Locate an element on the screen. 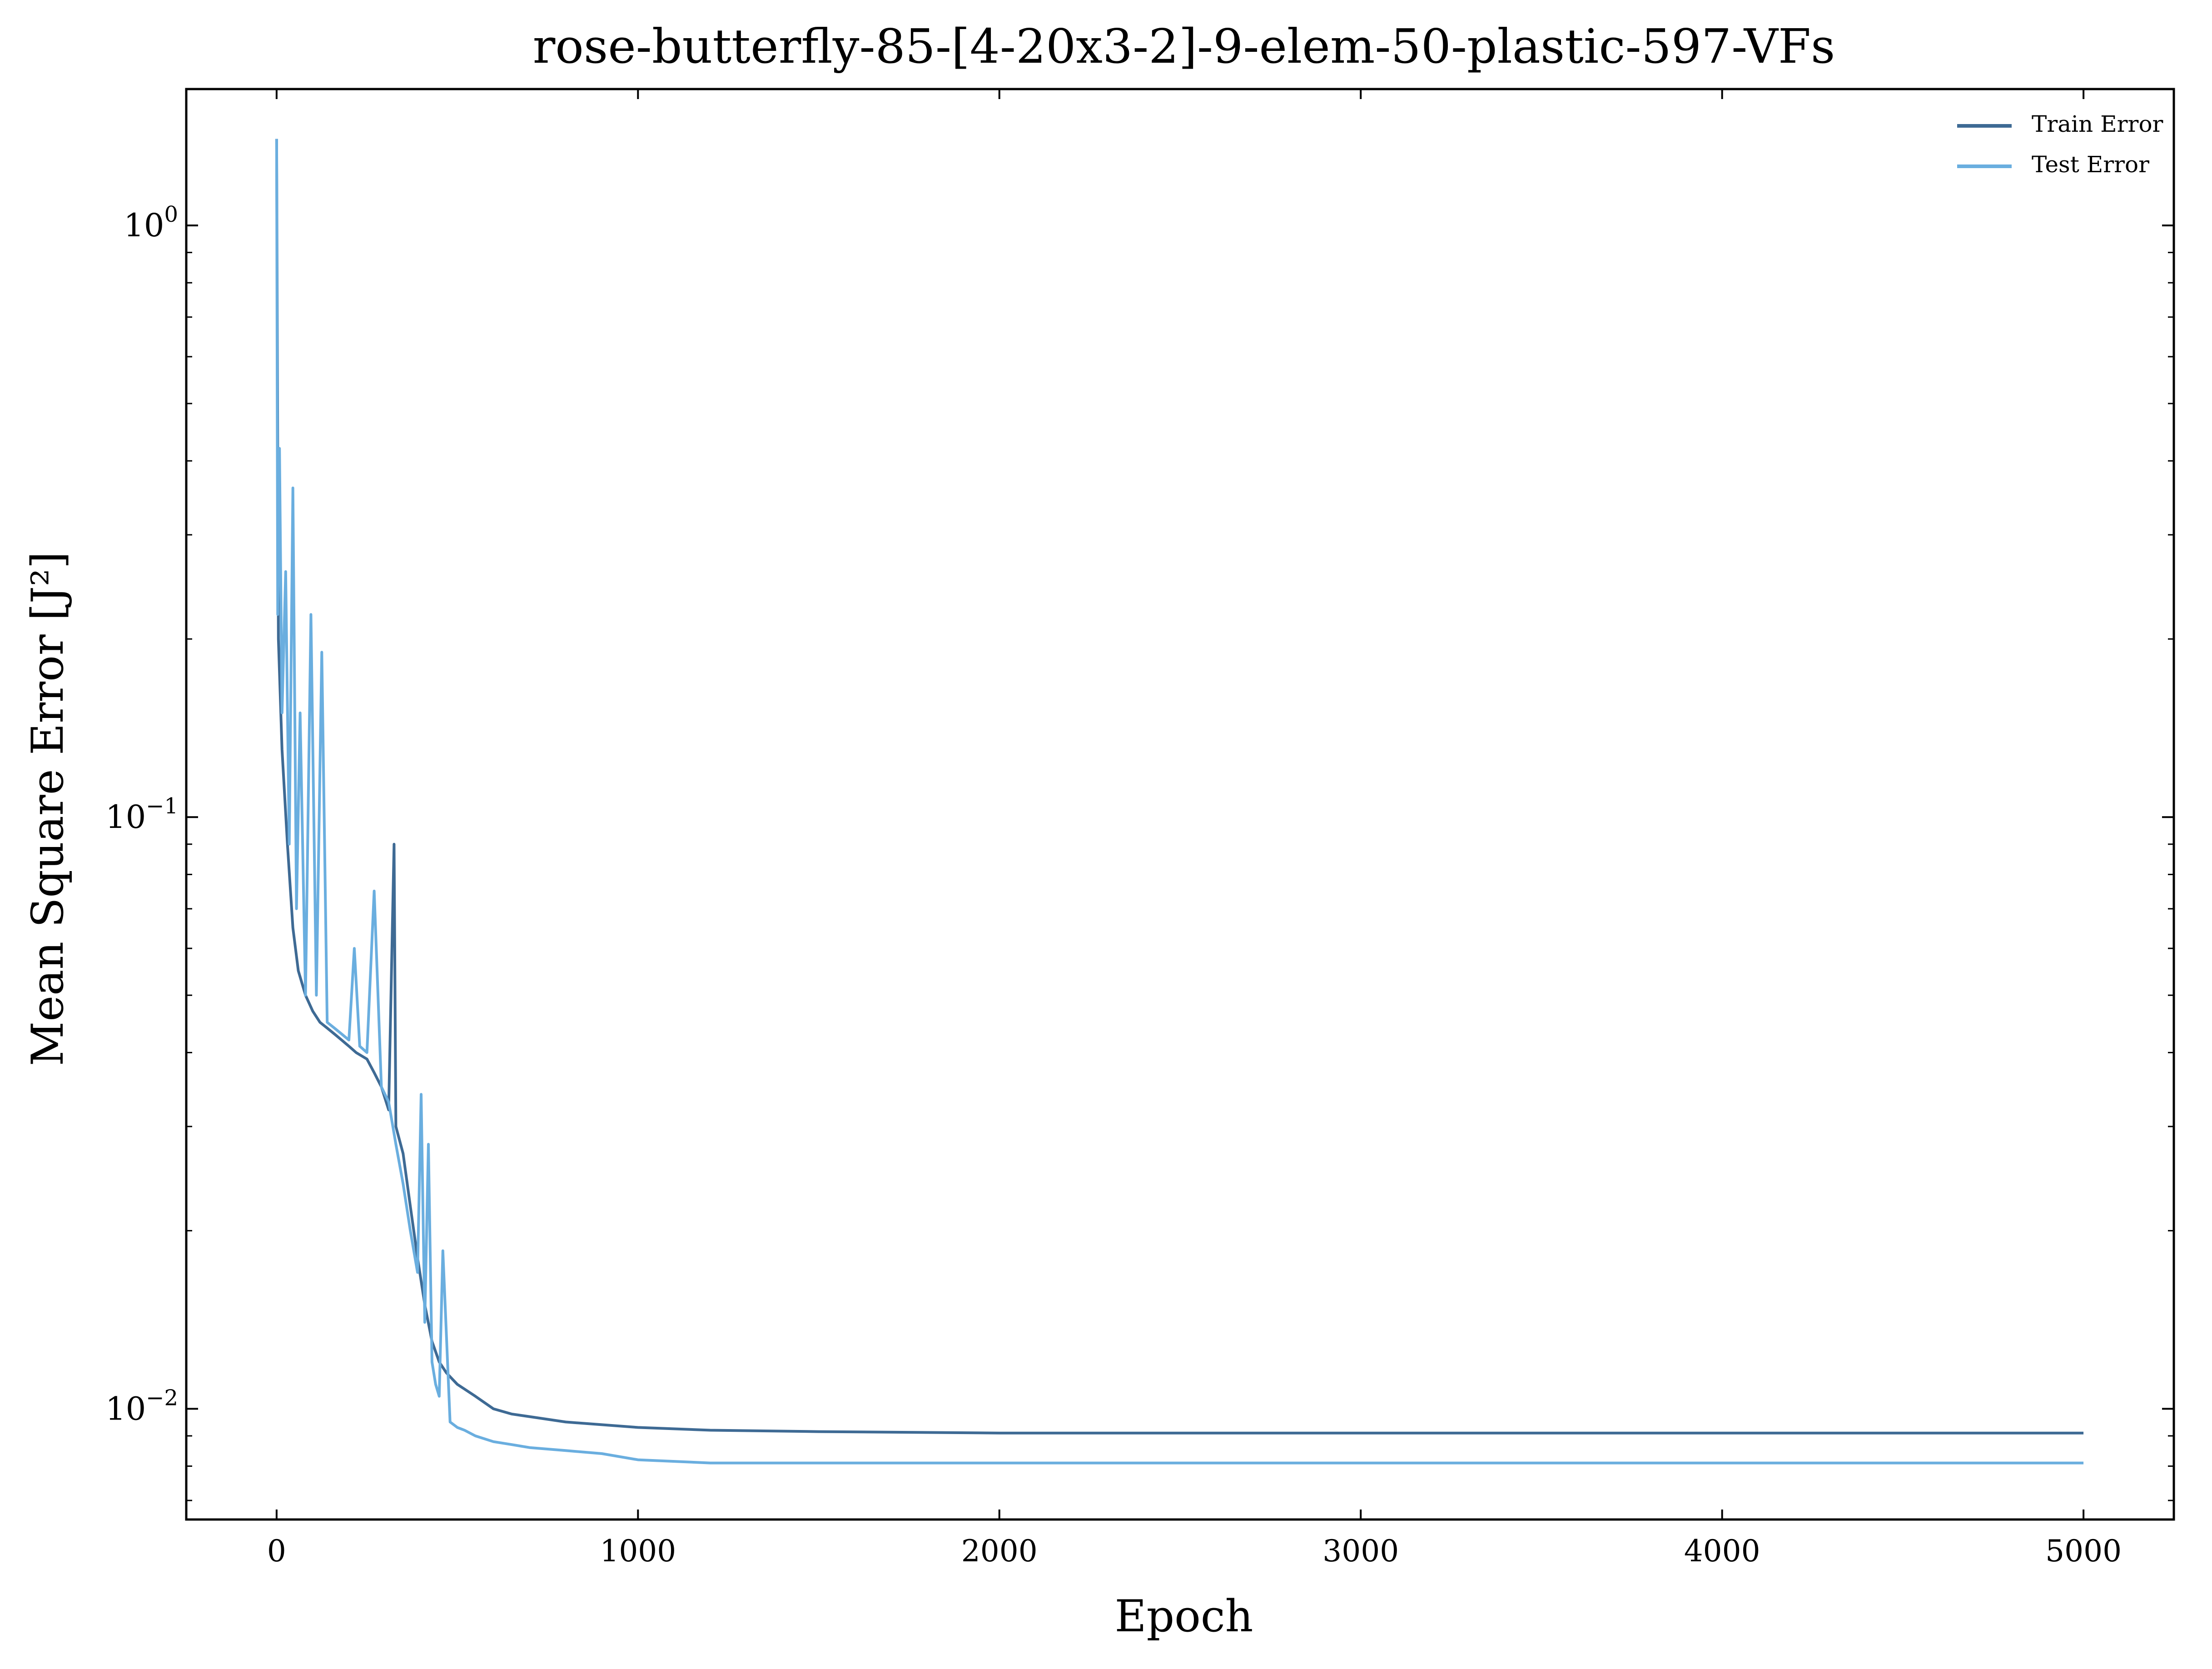 This screenshot has width=2212, height=1669. legend: Train Error Test Error is located at coordinates (2060, 144).